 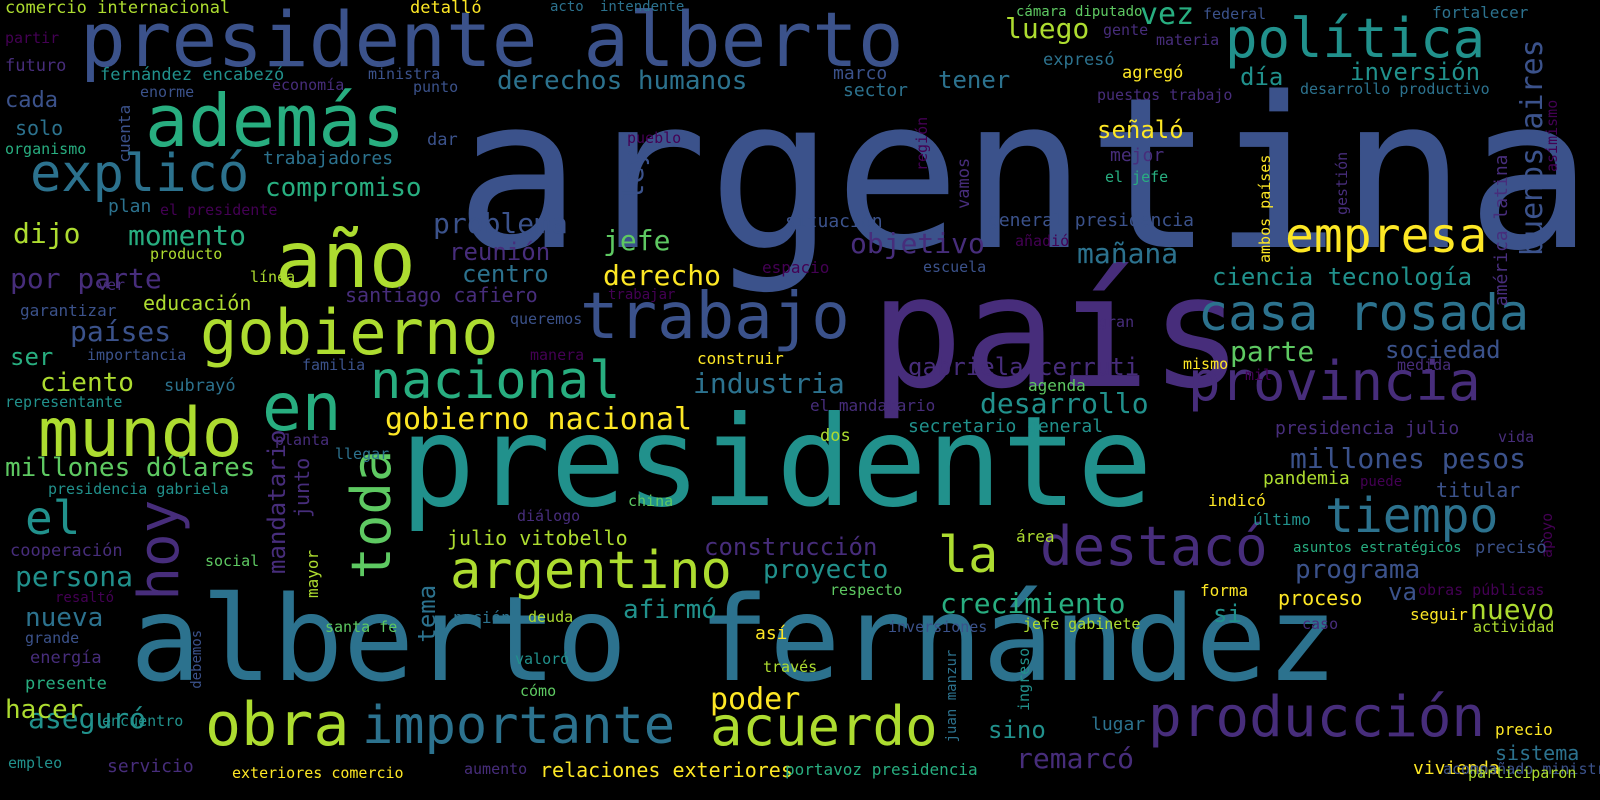 What do you see at coordinates (591, 571) in the screenshot?
I see `word-20: argentino` at bounding box center [591, 571].